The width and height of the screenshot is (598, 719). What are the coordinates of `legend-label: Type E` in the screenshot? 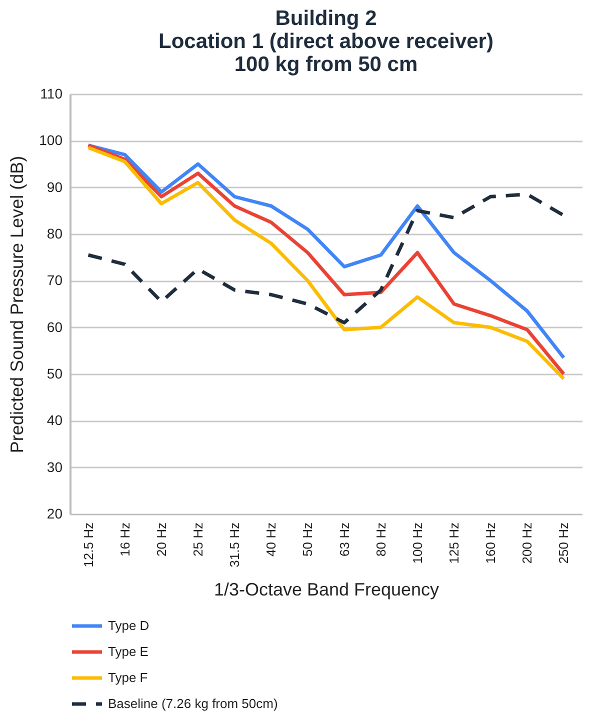 It's located at (128, 651).